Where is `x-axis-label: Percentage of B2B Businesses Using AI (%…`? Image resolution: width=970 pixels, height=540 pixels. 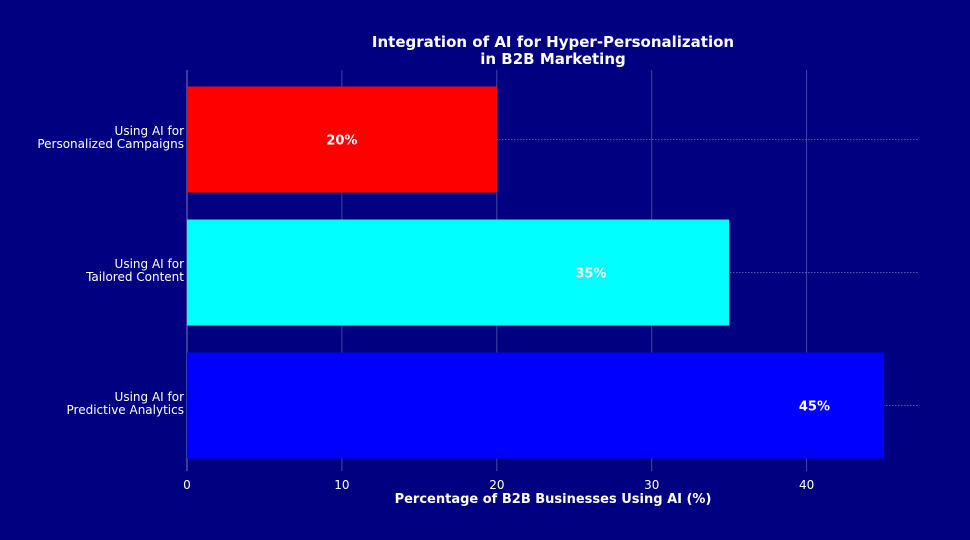 x-axis-label: Percentage of B2B Businesses Using AI (%… is located at coordinates (553, 499).